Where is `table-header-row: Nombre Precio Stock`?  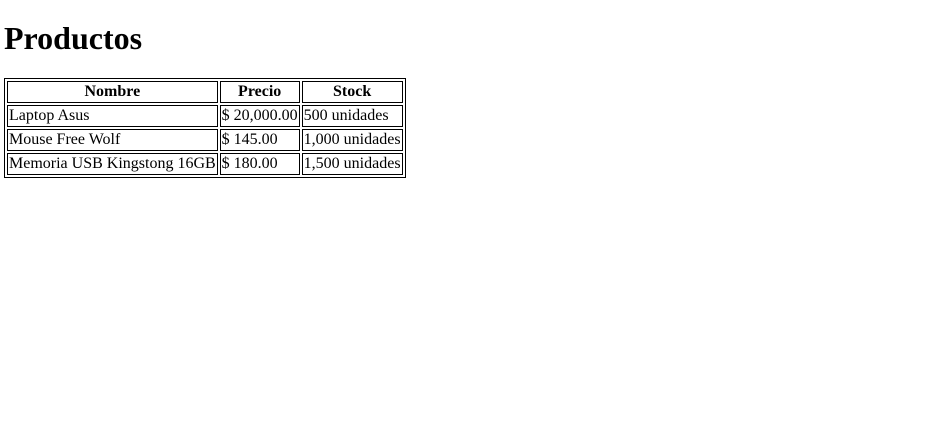 table-header-row: Nombre Precio Stock is located at coordinates (205, 92).